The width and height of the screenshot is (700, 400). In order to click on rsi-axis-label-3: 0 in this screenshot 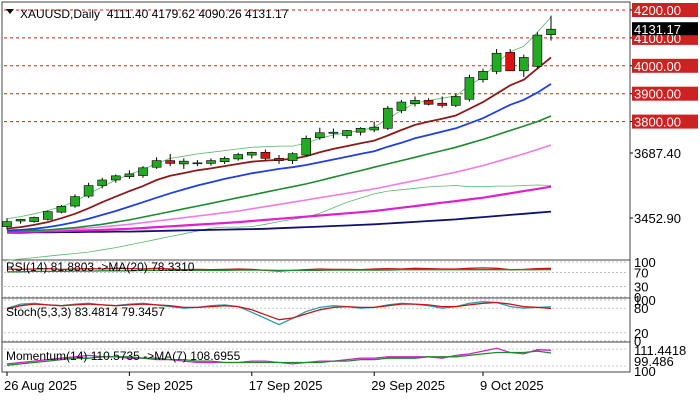, I will do `click(637, 297)`.